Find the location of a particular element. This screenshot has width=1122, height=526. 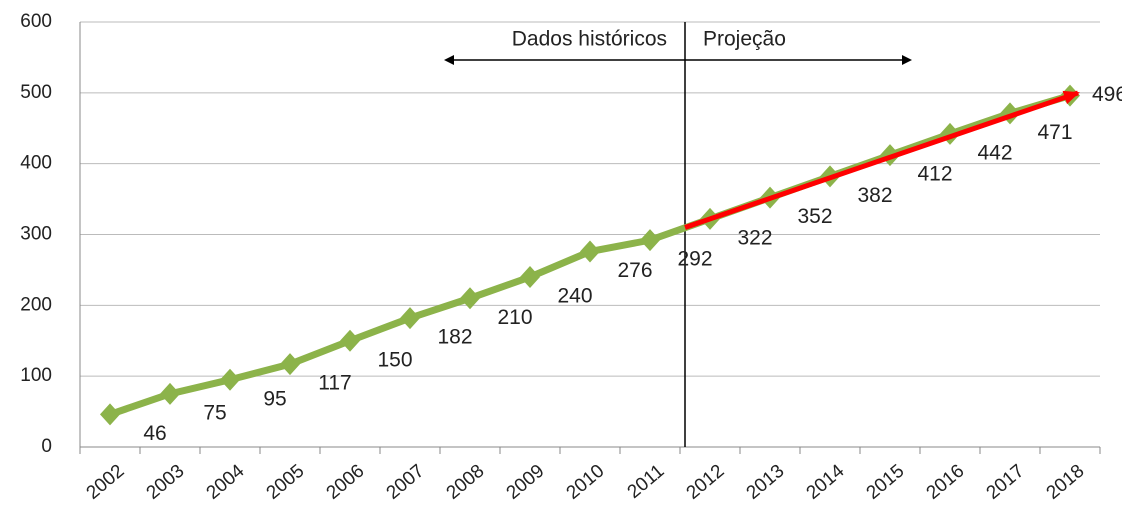

data-label: 46 is located at coordinates (154, 433).